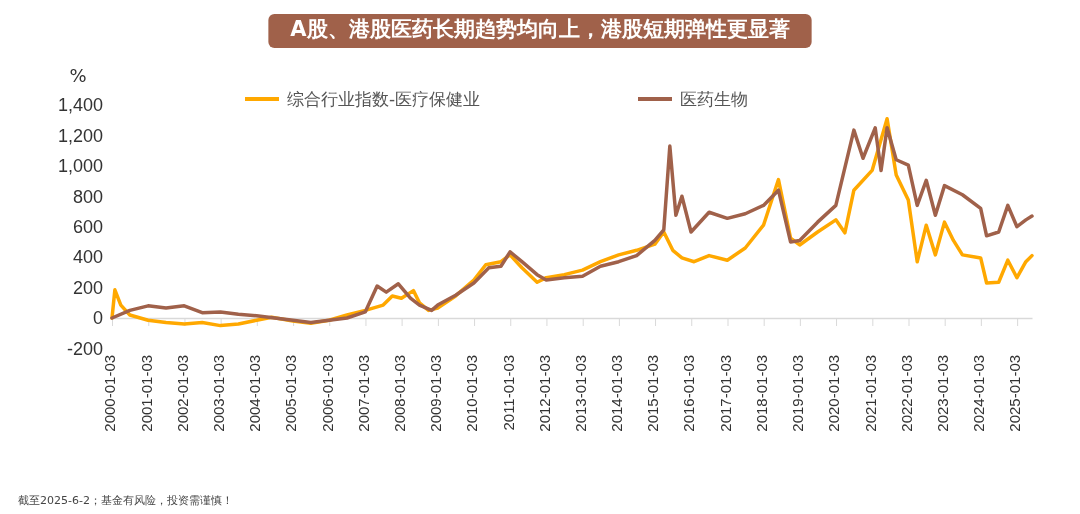  What do you see at coordinates (906, 393) in the screenshot?
I see `x-tick-label: 2022-01-03` at bounding box center [906, 393].